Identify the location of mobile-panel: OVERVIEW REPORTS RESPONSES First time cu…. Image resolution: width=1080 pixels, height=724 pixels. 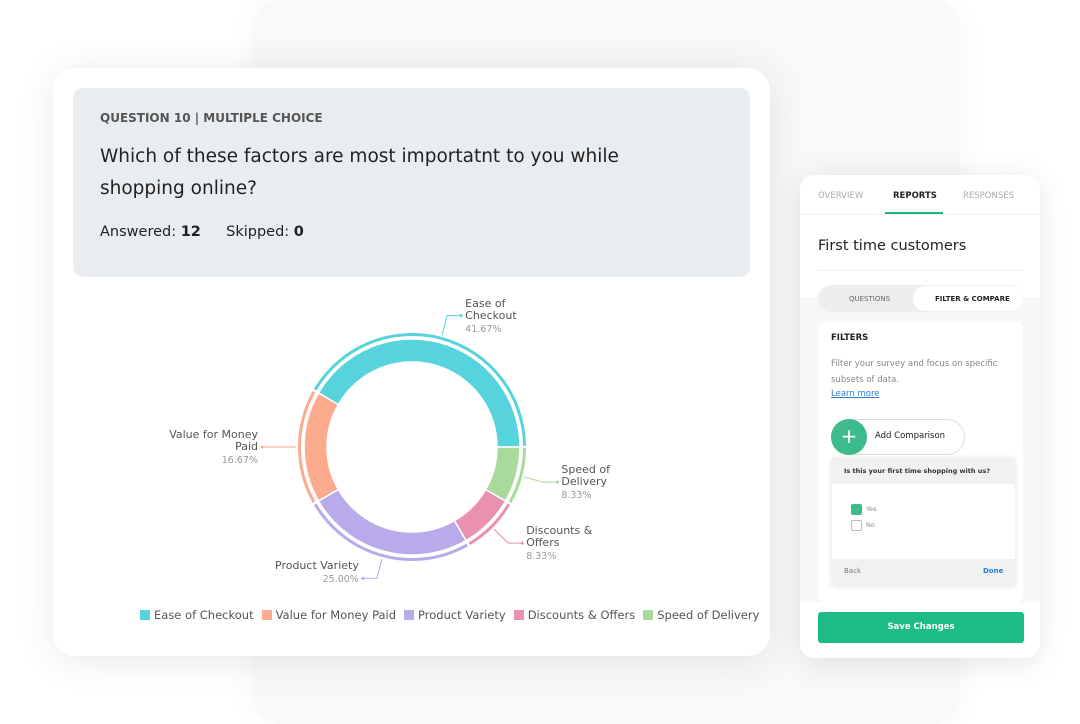
(920, 416).